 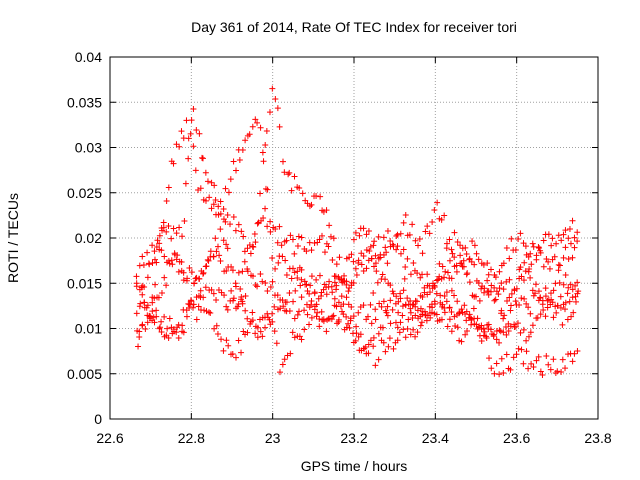 What do you see at coordinates (109, 438) in the screenshot?
I see `x-tick-label: 22.6` at bounding box center [109, 438].